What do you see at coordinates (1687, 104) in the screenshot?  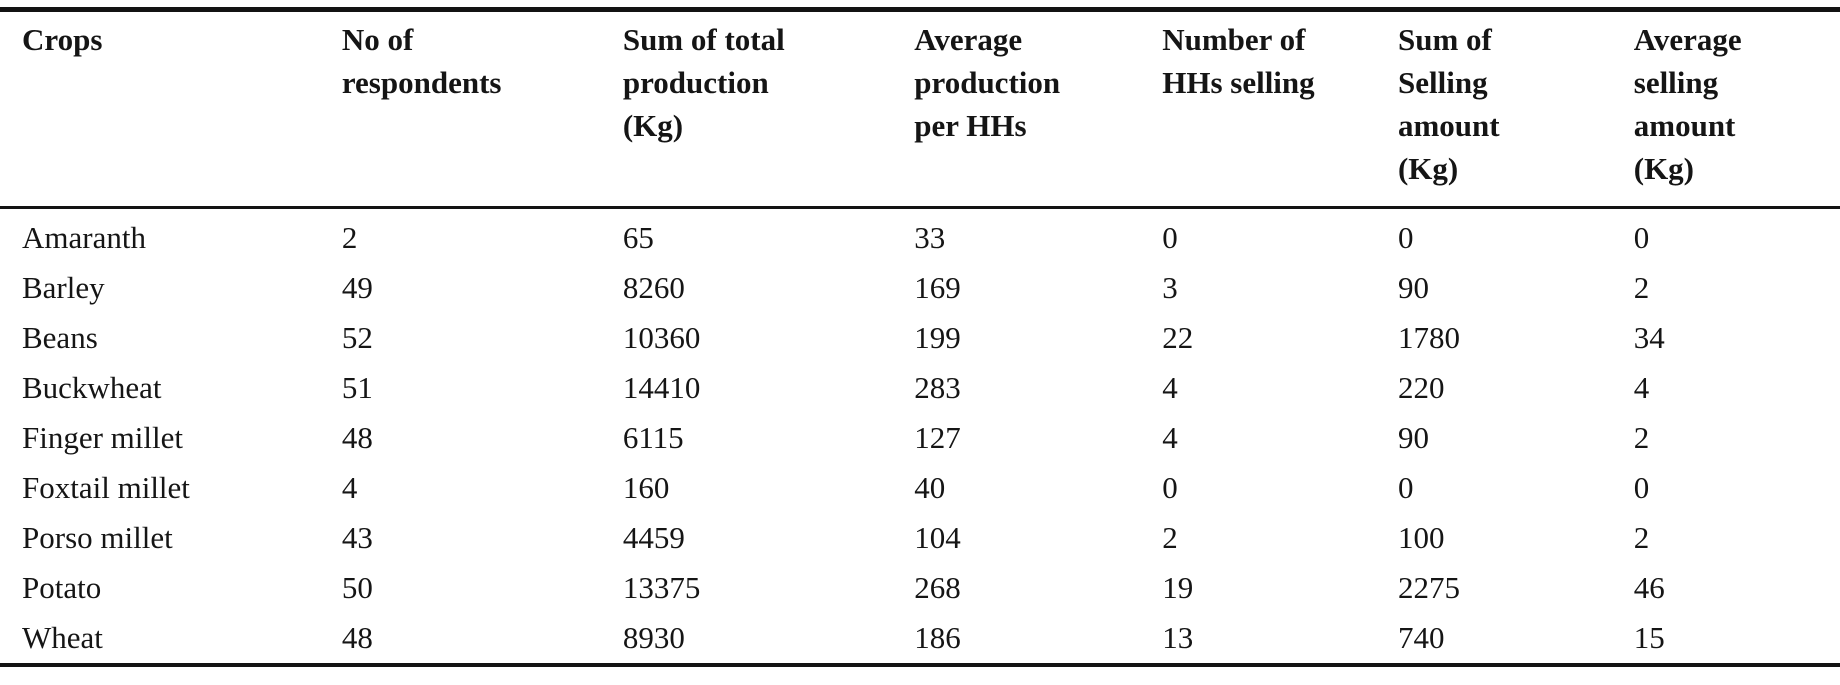 I see `column-header-avg-selling-amount: Average selling amount (Kg)` at bounding box center [1687, 104].